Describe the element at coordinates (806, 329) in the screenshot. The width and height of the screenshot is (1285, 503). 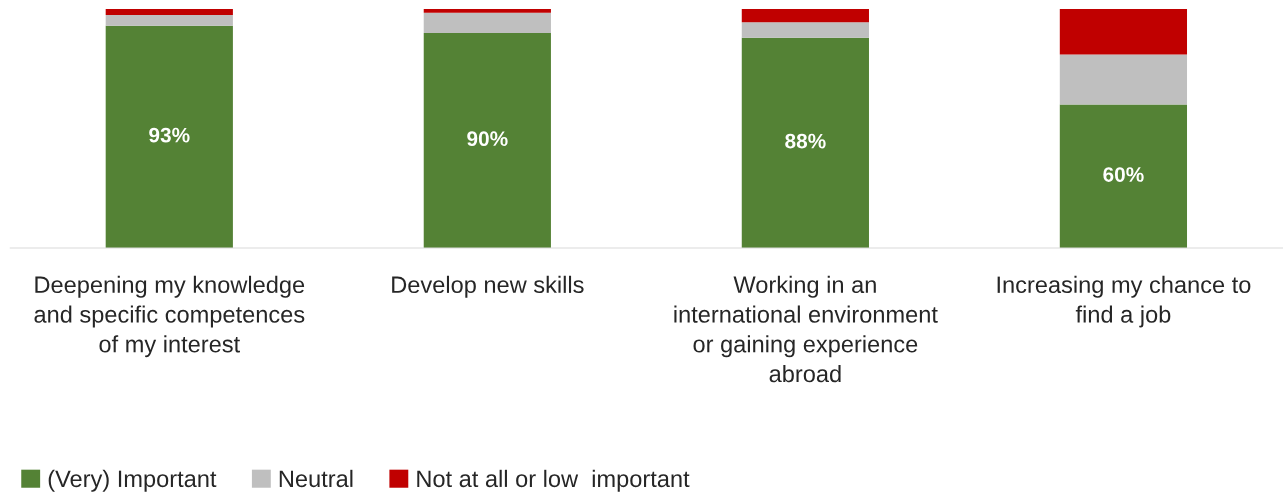
I see `x-tick-label: Working in an international environment or gaining experience abroad` at that location.